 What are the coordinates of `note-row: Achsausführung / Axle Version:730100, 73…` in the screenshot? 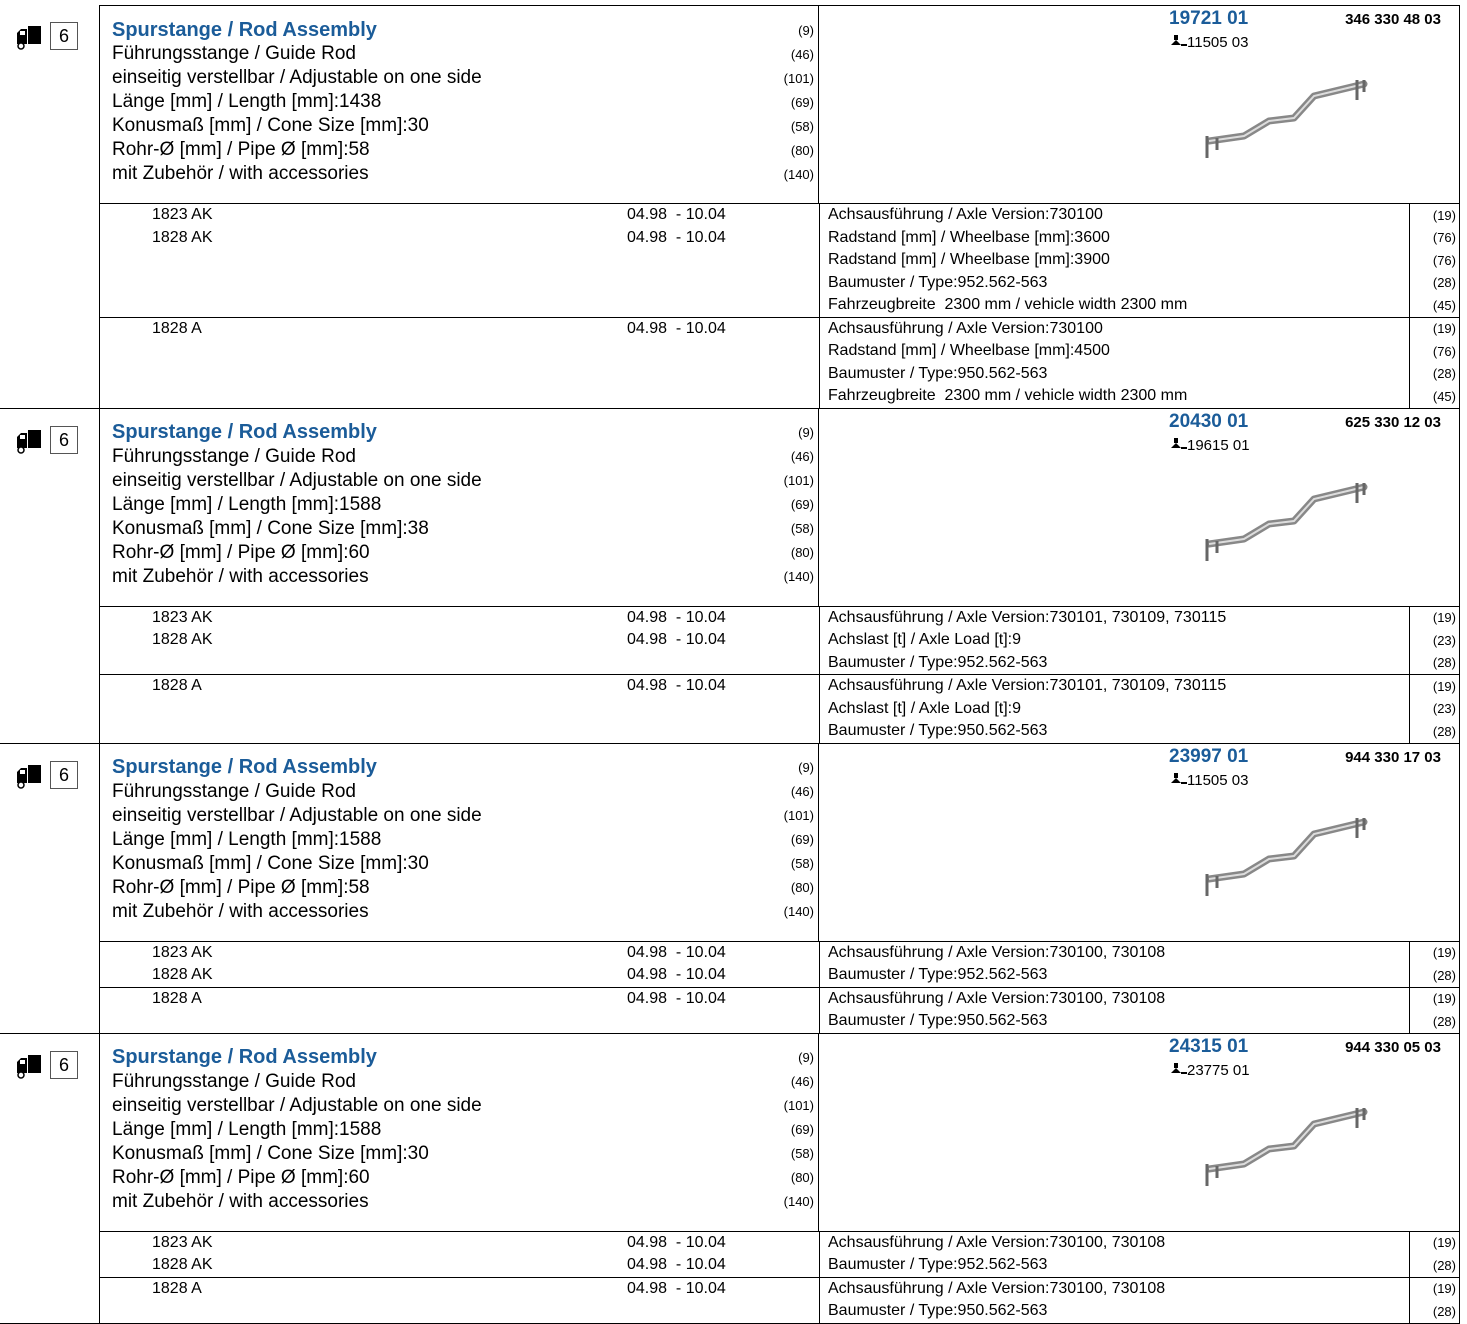 It's located at (1139, 998).